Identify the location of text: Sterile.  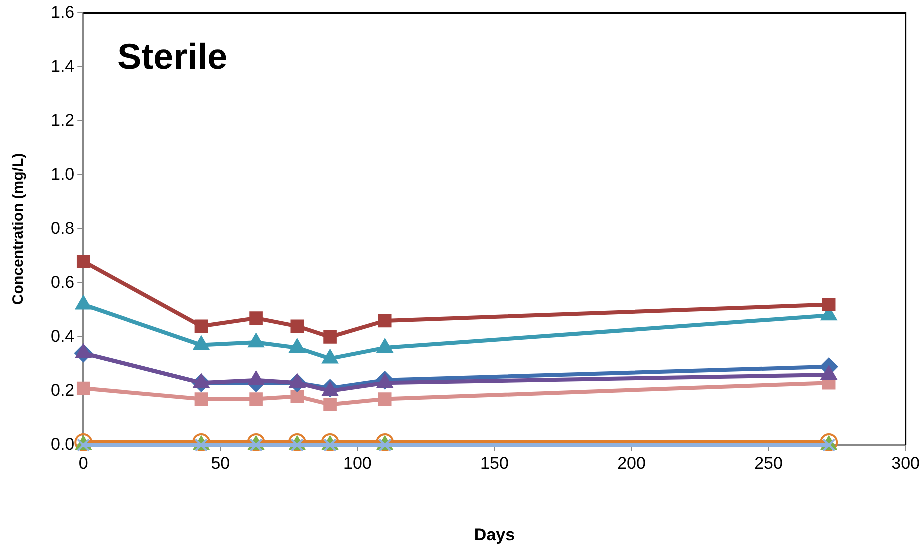
(173, 57).